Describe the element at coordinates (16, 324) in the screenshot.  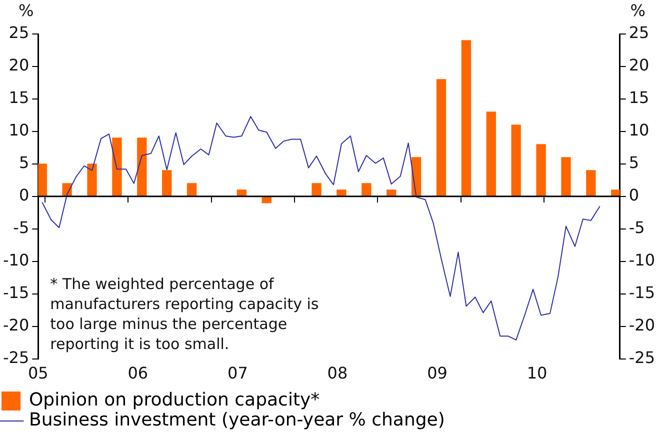
I see `y-tick-label: -20` at that location.